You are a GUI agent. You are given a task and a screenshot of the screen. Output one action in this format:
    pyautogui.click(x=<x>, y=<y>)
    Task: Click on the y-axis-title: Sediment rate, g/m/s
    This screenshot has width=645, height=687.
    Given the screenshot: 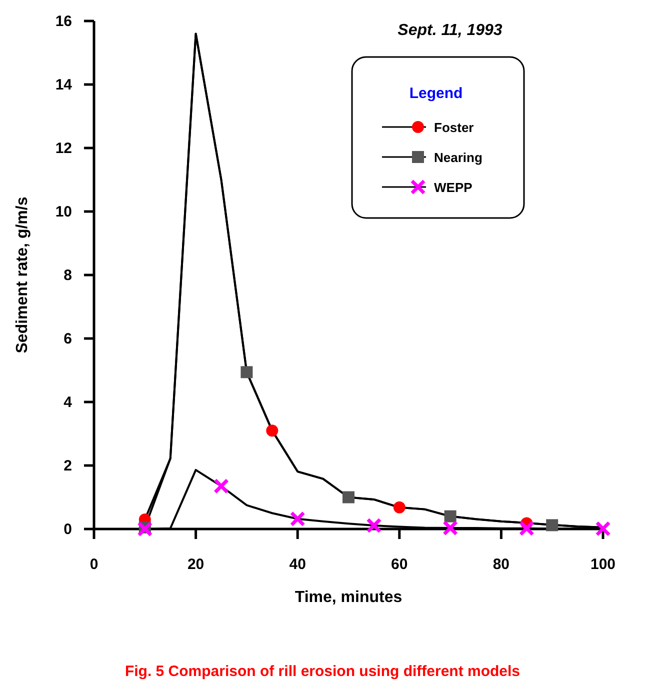 What is the action you would take?
    pyautogui.click(x=22, y=275)
    